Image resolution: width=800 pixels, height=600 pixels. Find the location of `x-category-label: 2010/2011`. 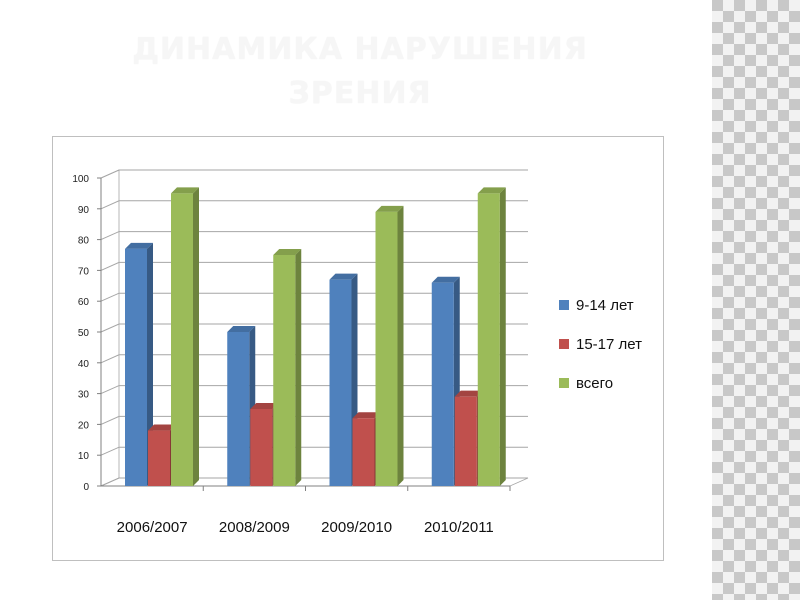

x-category-label: 2010/2011 is located at coordinates (459, 527).